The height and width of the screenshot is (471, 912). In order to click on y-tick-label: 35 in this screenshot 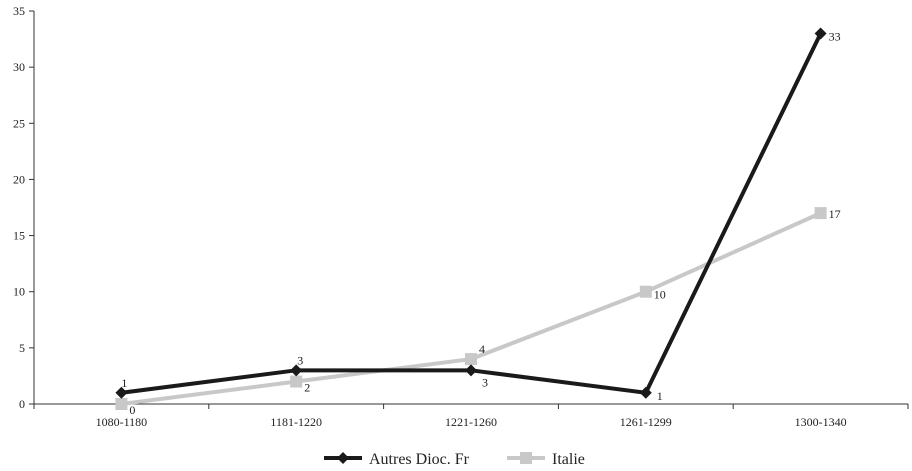, I will do `click(19, 11)`.